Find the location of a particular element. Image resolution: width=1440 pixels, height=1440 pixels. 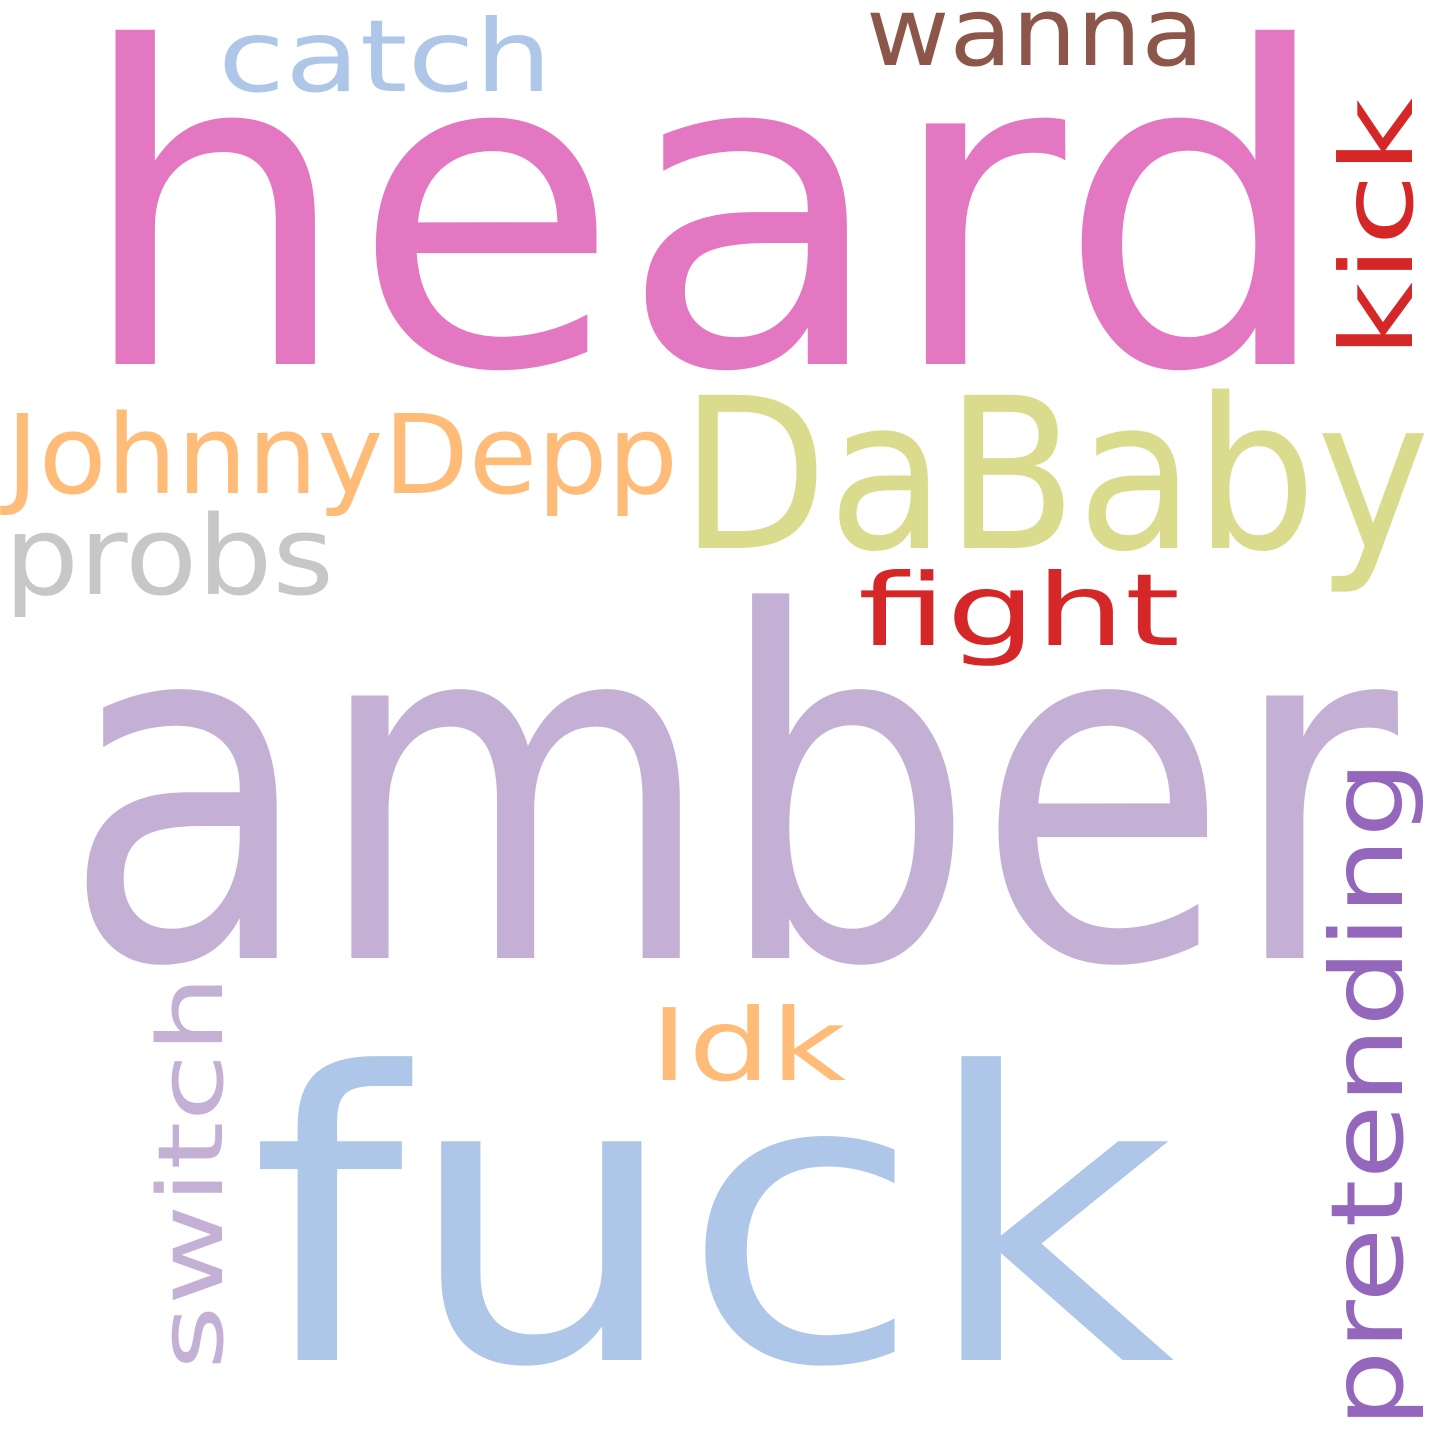

word-probs: probs is located at coordinates (169, 556).